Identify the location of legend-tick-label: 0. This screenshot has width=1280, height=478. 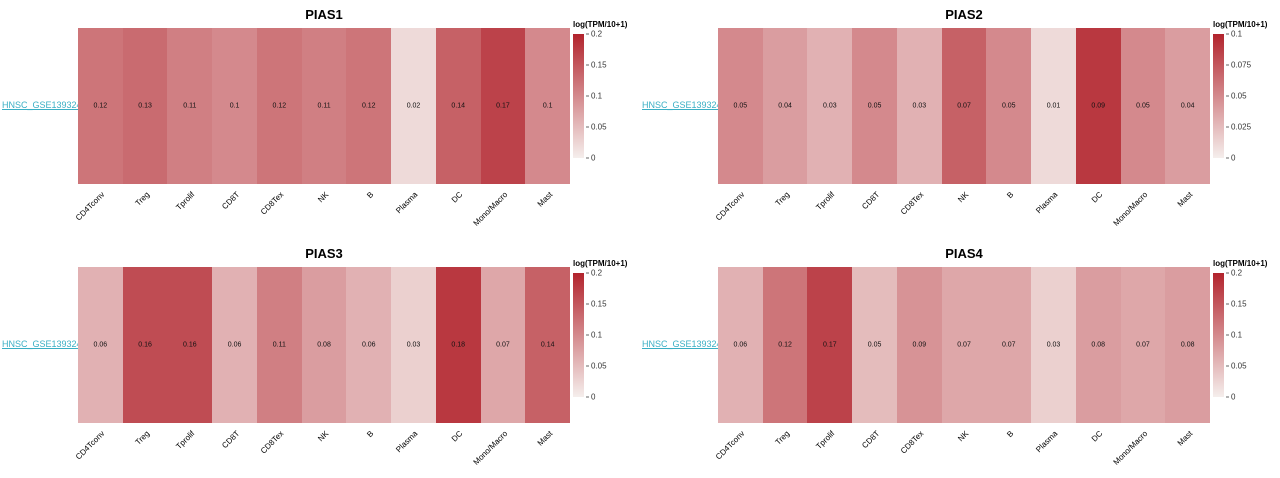
(1230, 158).